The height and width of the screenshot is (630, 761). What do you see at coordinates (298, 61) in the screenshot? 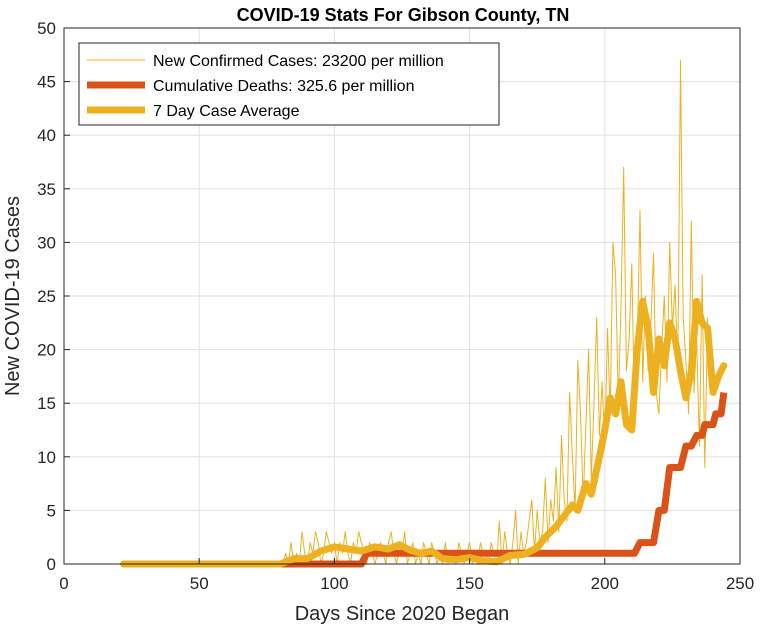
I see `legend-entry-new-cases: New Confirmed Cases: 23200 per million` at bounding box center [298, 61].